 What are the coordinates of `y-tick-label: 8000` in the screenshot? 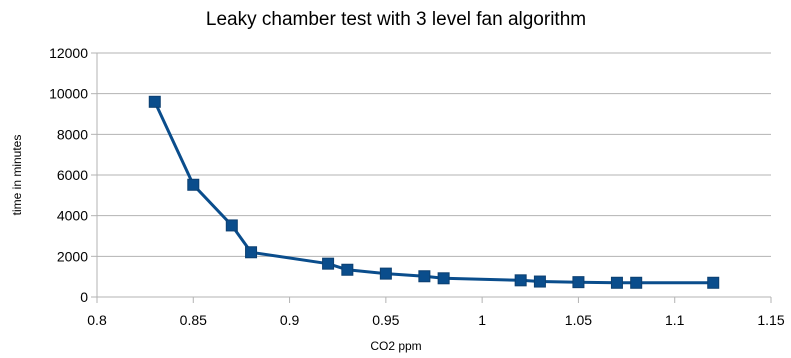 It's located at (72, 134).